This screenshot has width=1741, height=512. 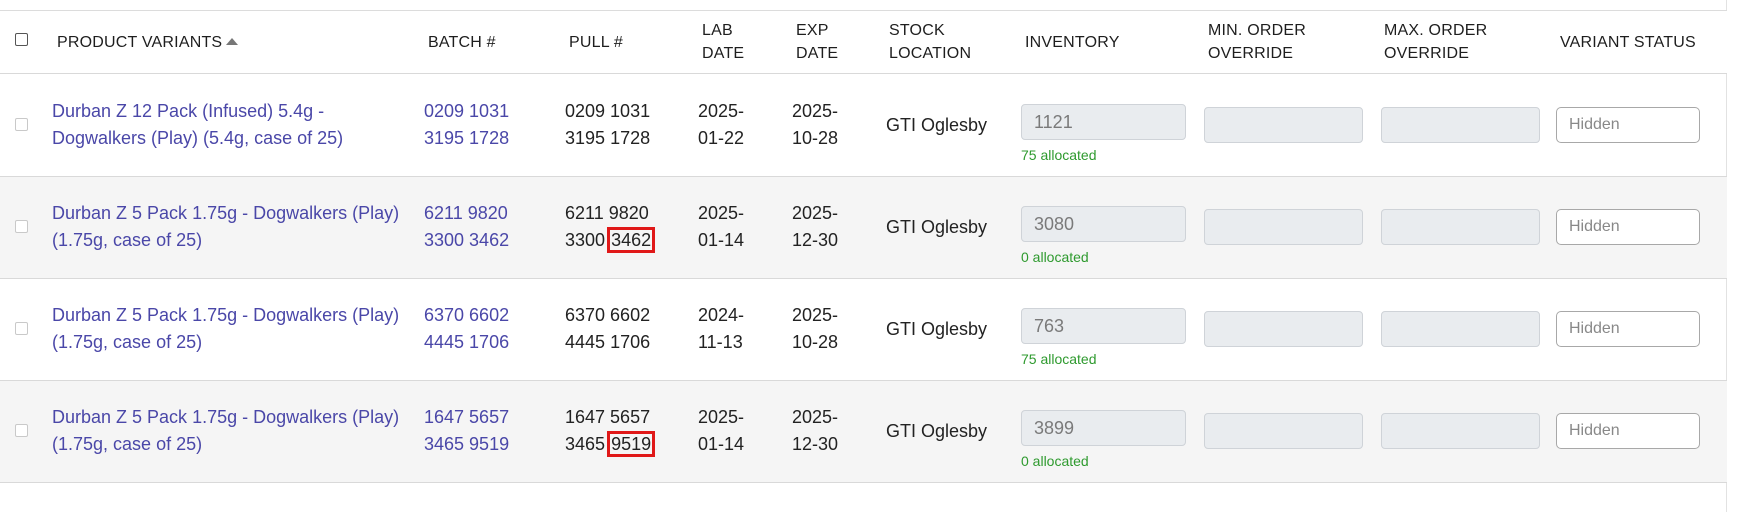 What do you see at coordinates (723, 53) in the screenshot?
I see `column-header-lab-date-line2: DATE` at bounding box center [723, 53].